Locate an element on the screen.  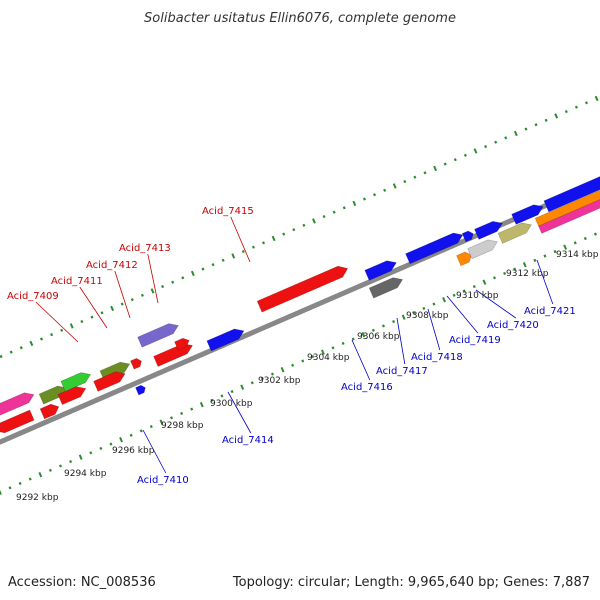
gene-arrow-orange is located at coordinates (567, 208).